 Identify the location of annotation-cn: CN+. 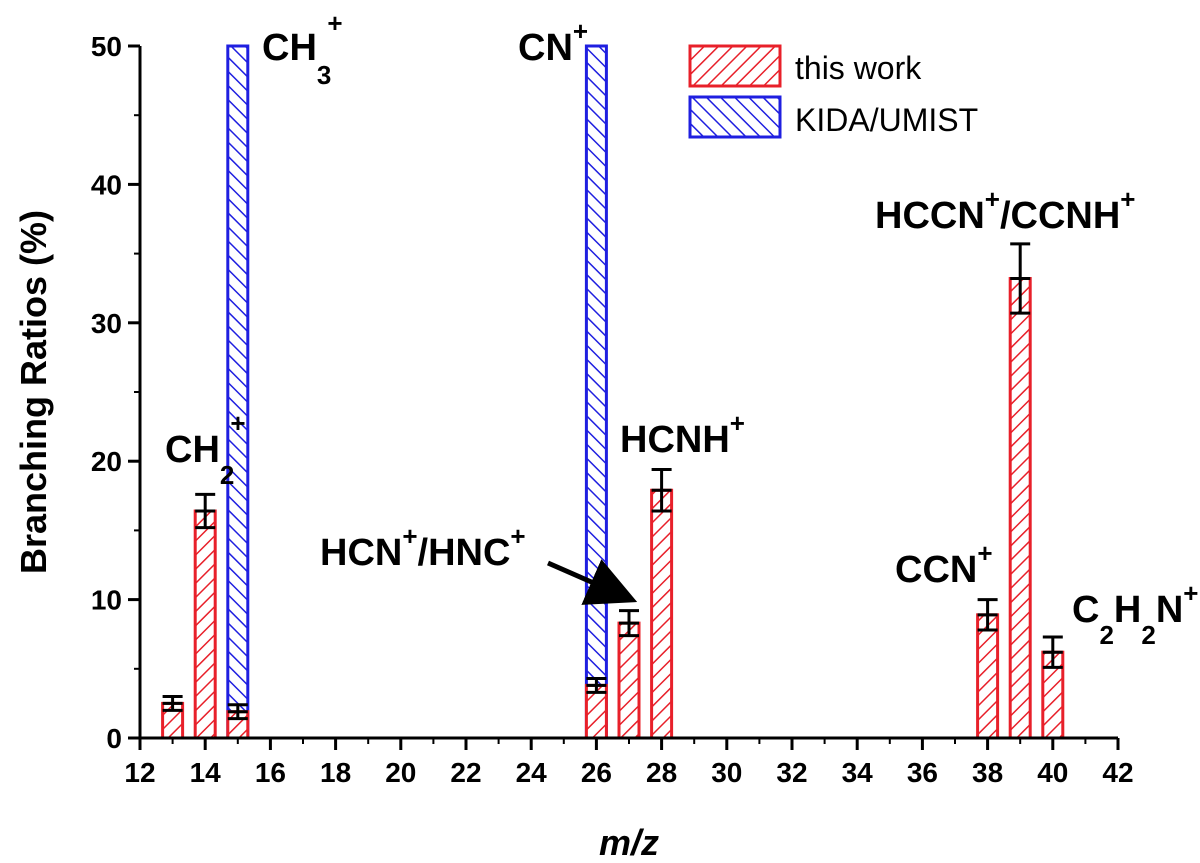
(553, 42).